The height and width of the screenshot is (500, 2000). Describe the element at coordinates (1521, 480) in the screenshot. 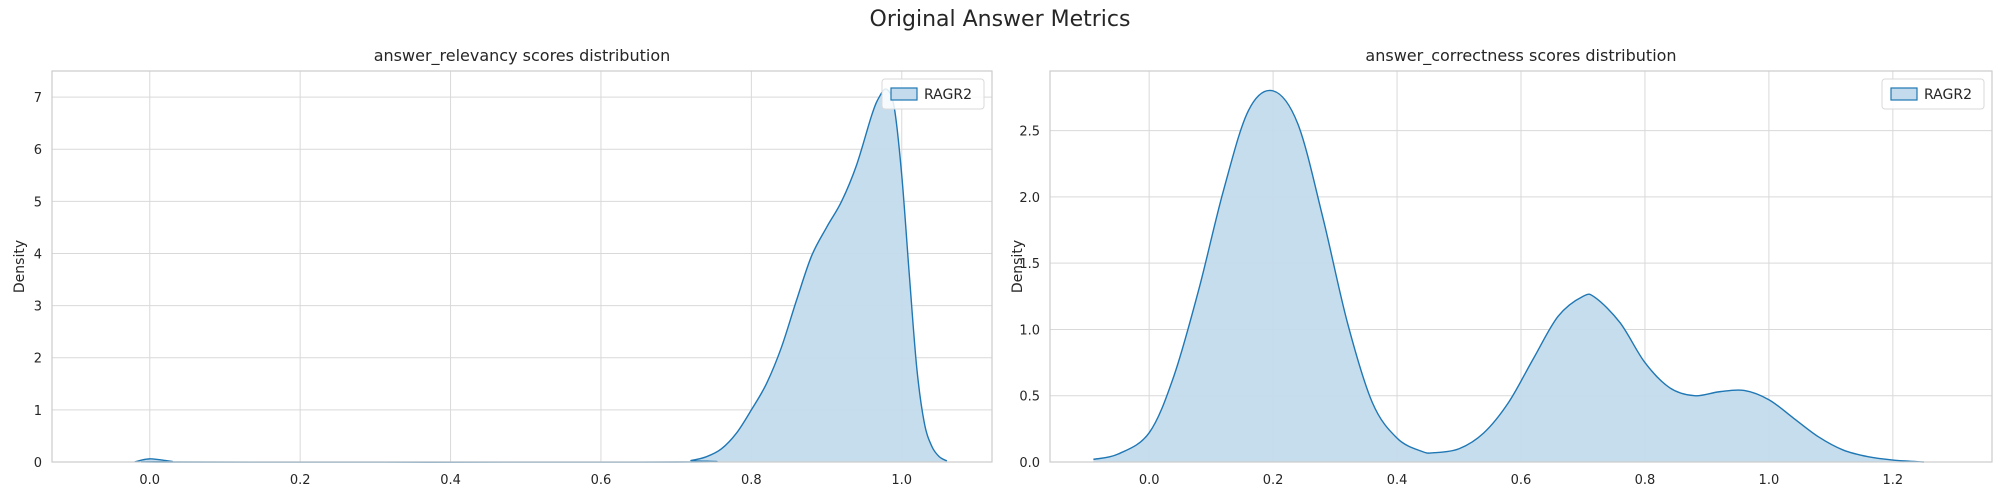

I see `chart-1-x-tick-label: 0.6` at that location.